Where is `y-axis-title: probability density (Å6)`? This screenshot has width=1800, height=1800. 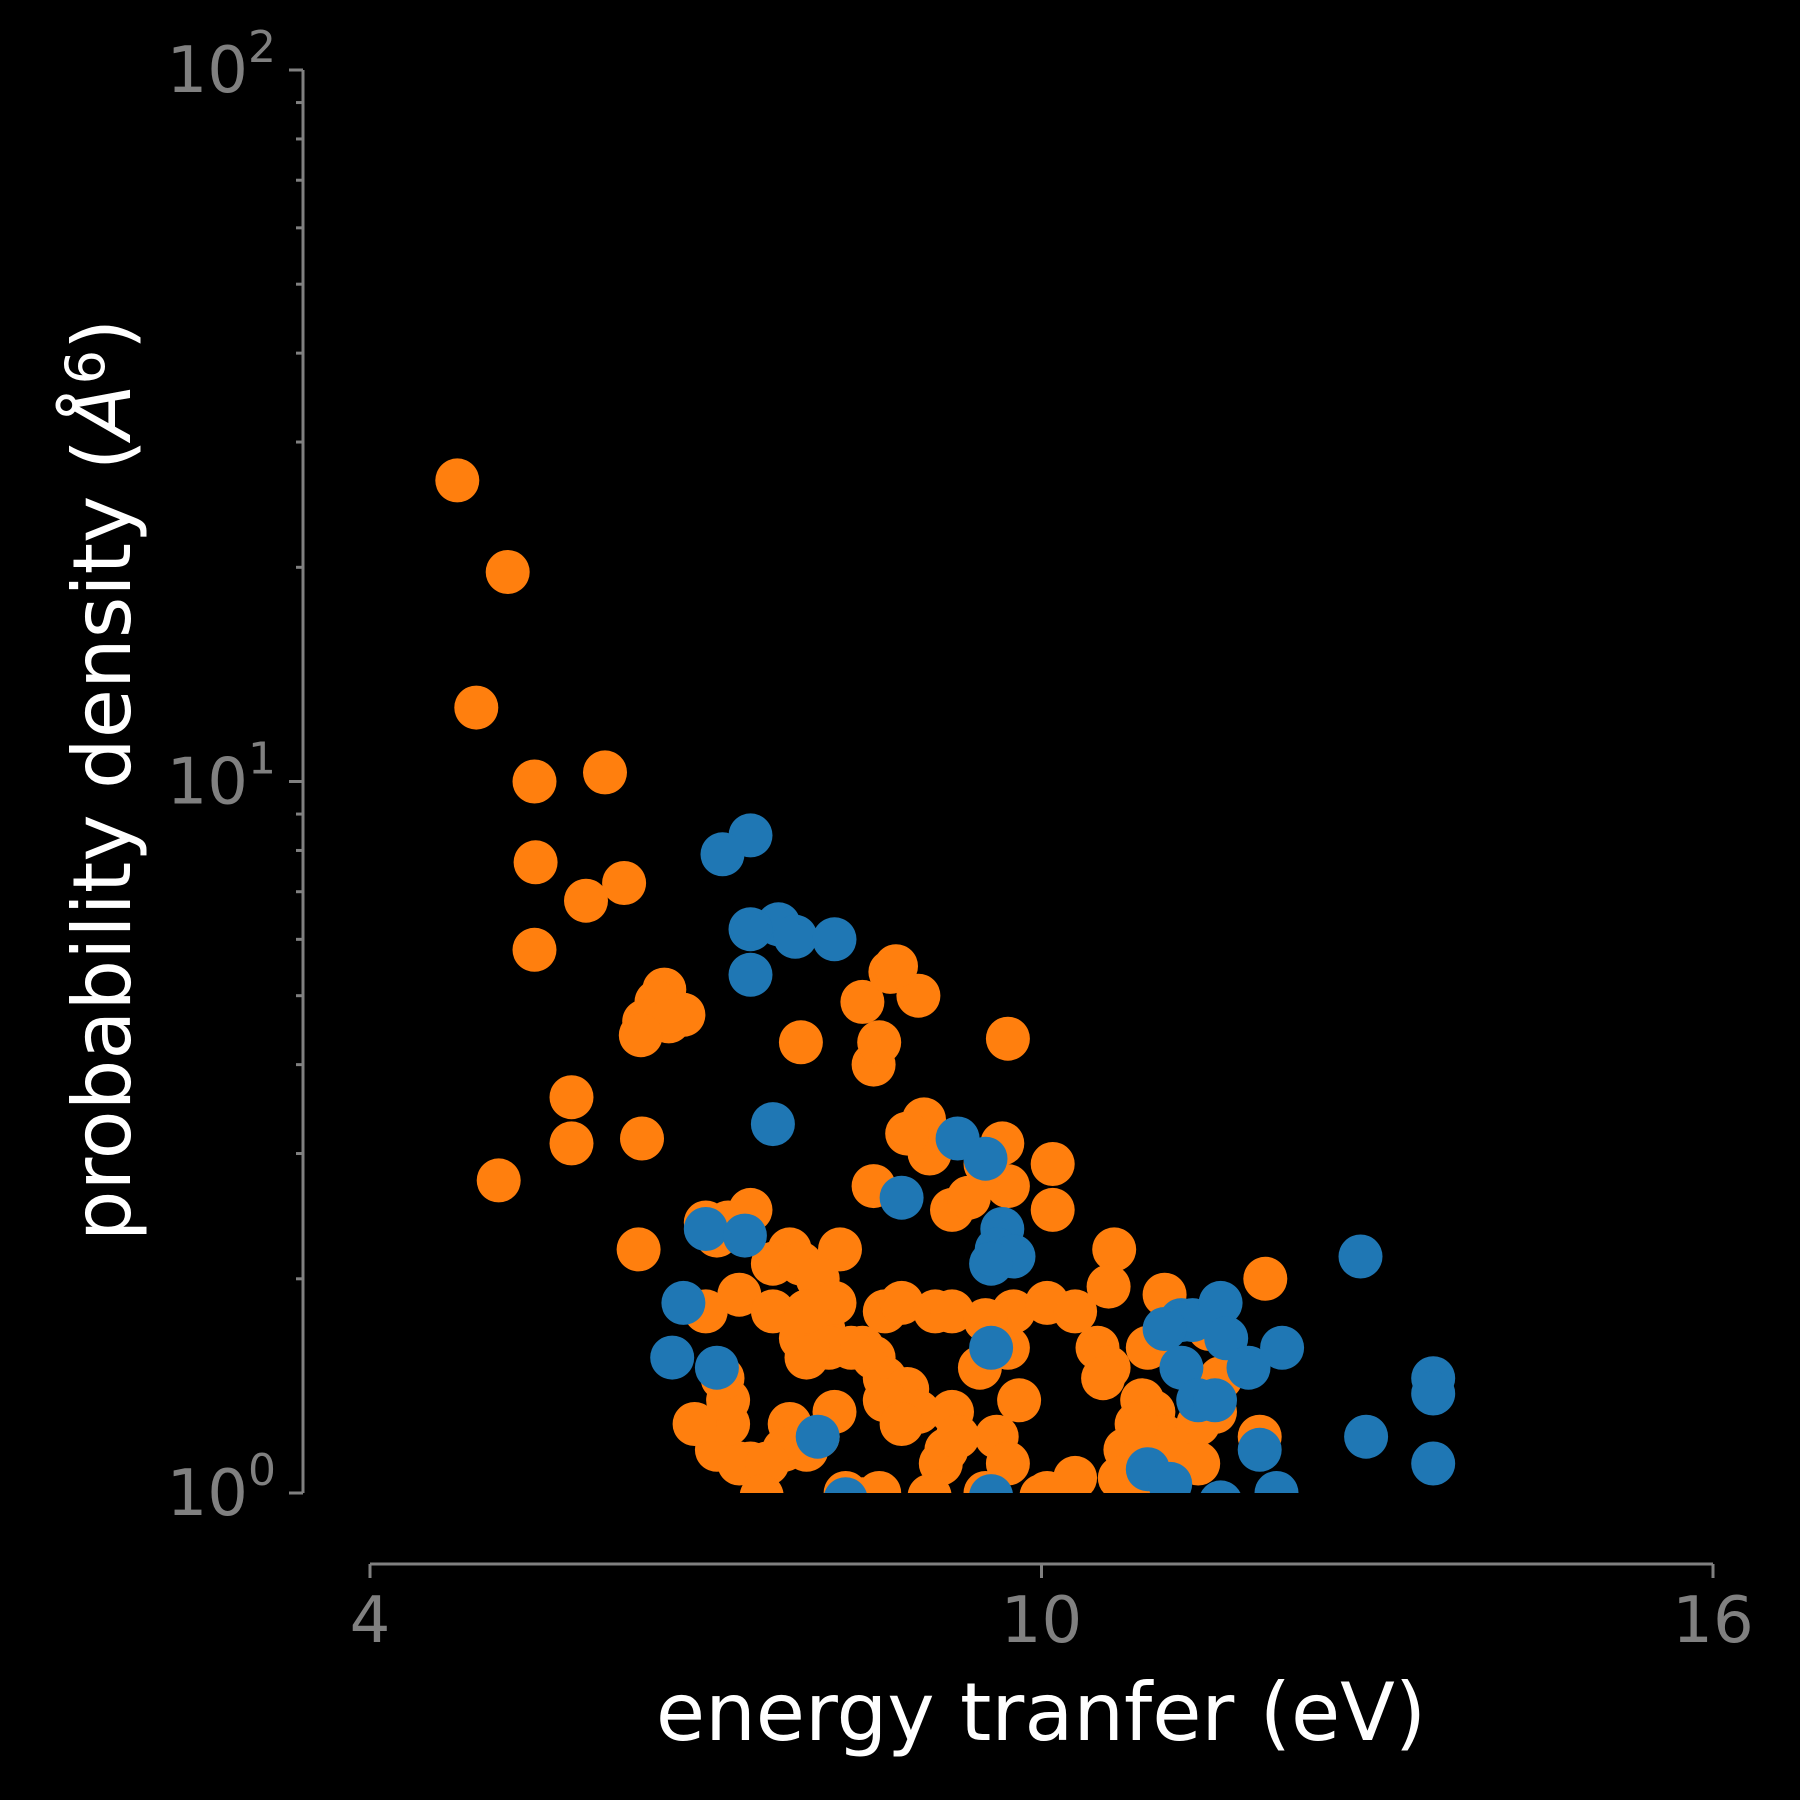 y-axis-title: probability density (Å6) is located at coordinates (101, 780).